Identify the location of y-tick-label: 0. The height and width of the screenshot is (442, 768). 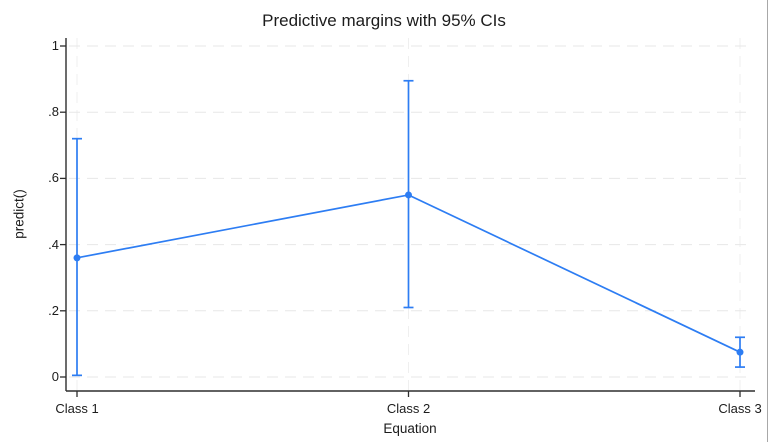
(55, 376).